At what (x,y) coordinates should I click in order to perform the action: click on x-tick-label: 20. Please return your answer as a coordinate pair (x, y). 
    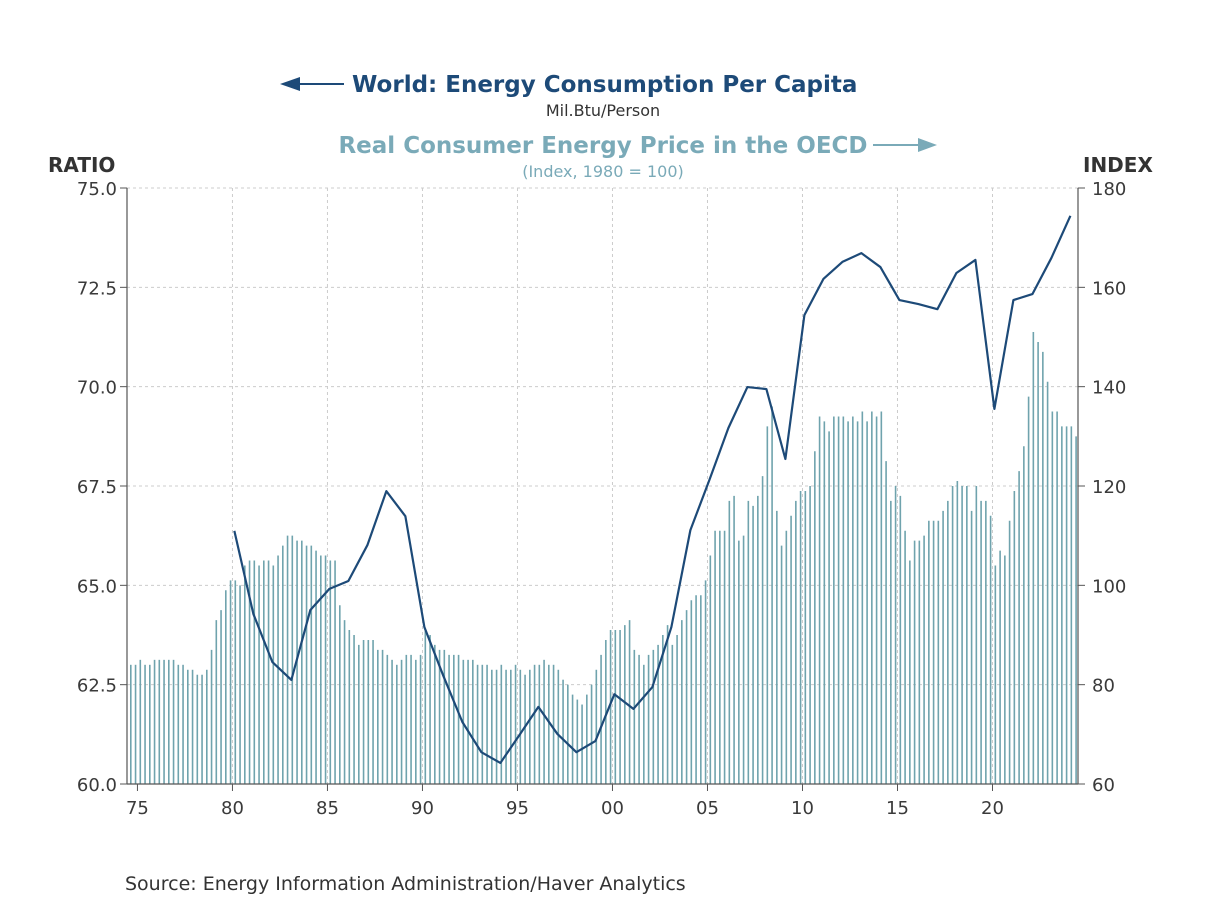
    Looking at the image, I should click on (992, 808).